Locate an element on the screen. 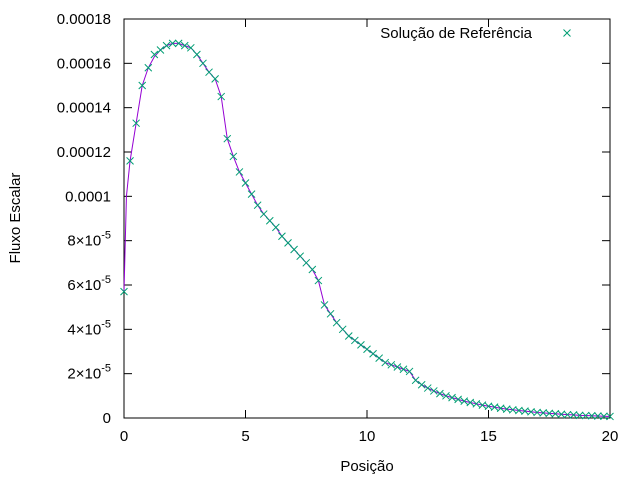 Image resolution: width=640 pixels, height=480 pixels. y-tick-label: 6×10⁻⁵ is located at coordinates (89, 284).